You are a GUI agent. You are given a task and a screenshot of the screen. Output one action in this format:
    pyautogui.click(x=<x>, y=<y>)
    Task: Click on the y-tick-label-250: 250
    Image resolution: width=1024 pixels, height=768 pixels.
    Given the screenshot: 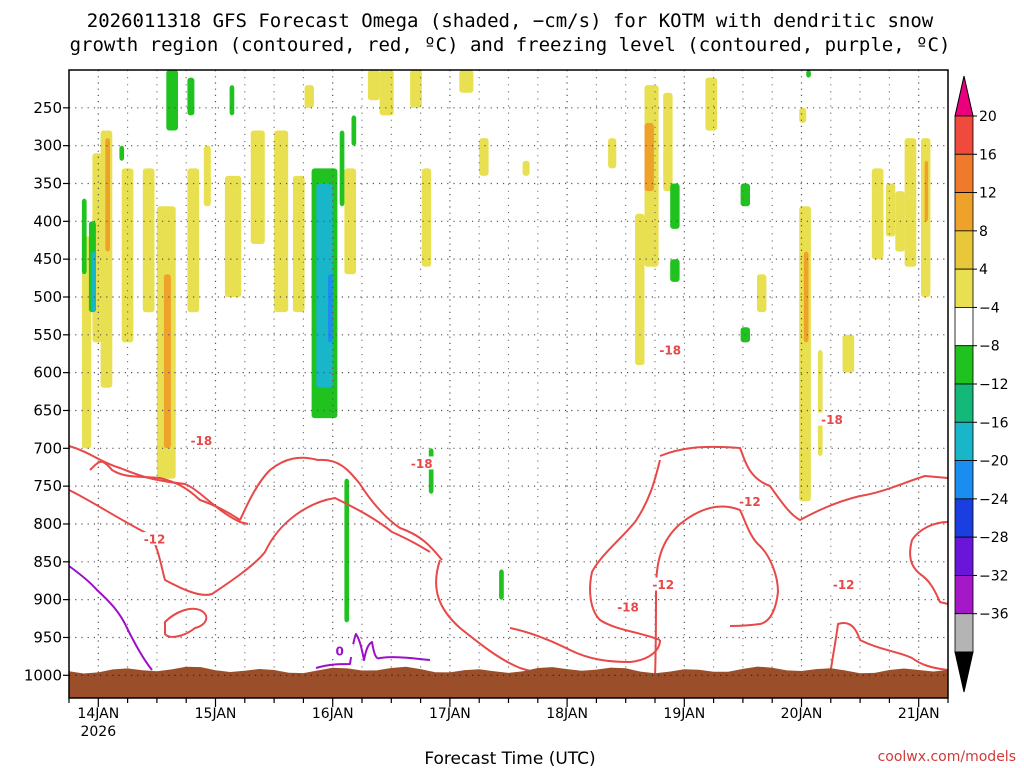 What is the action you would take?
    pyautogui.click(x=47, y=108)
    